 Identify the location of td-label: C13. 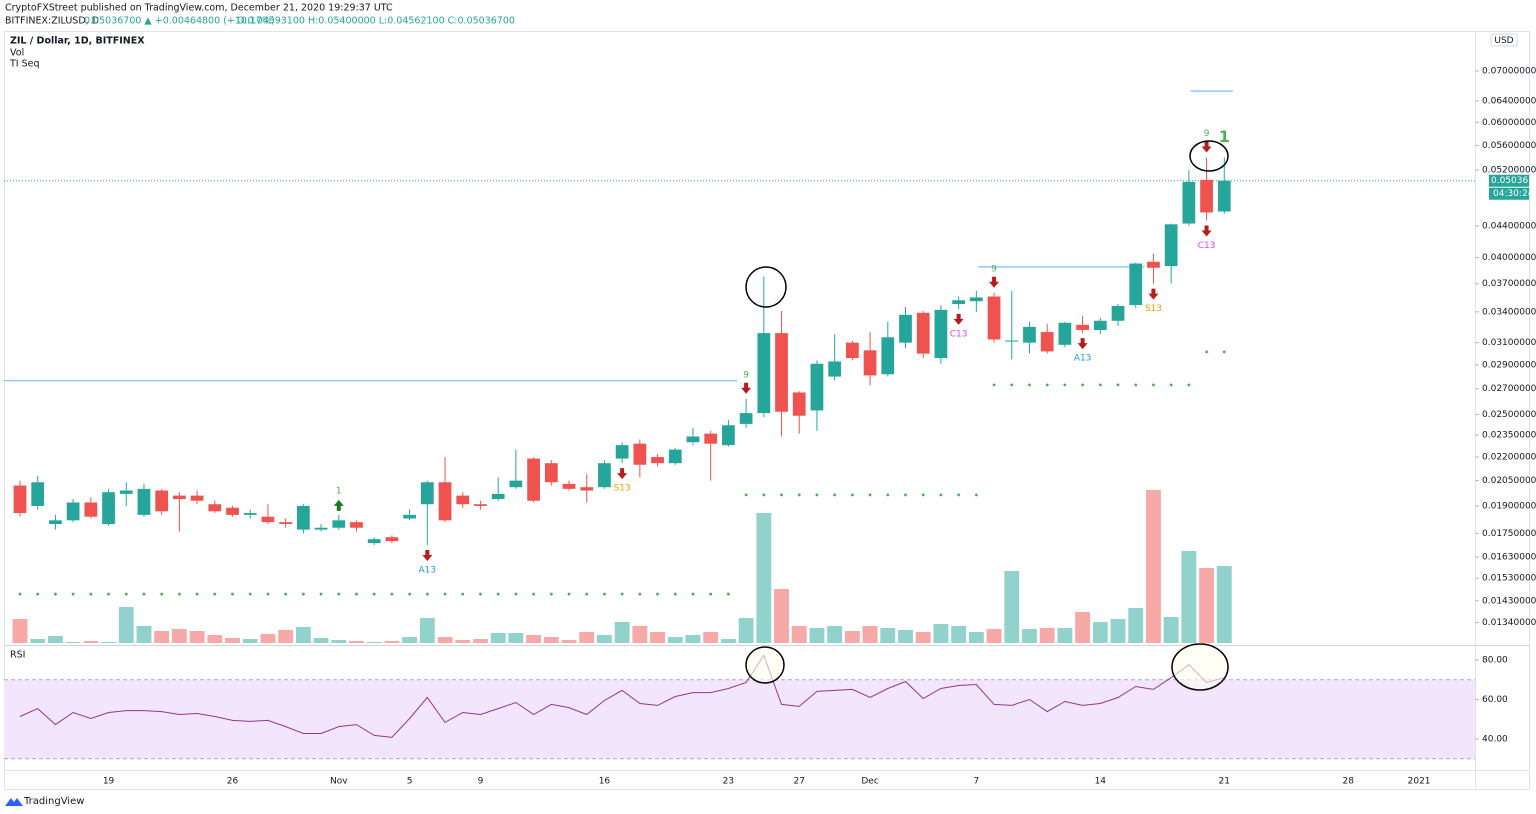
(1207, 246).